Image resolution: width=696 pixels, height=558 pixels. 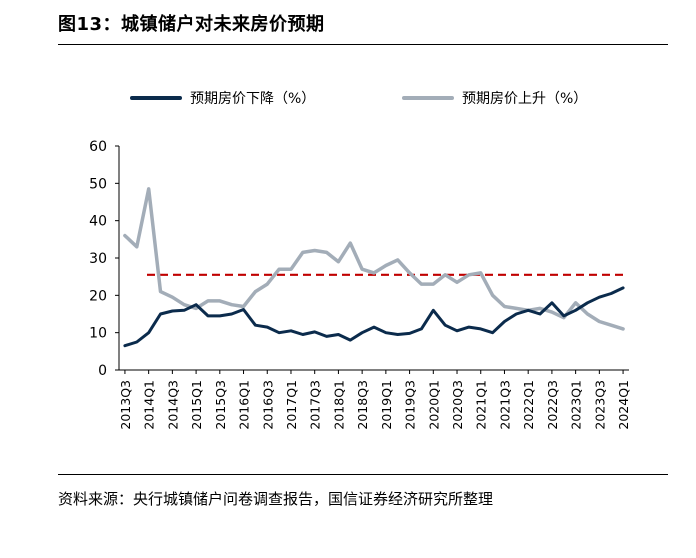 I want to click on y-tick-label: 40, so click(x=98, y=222).